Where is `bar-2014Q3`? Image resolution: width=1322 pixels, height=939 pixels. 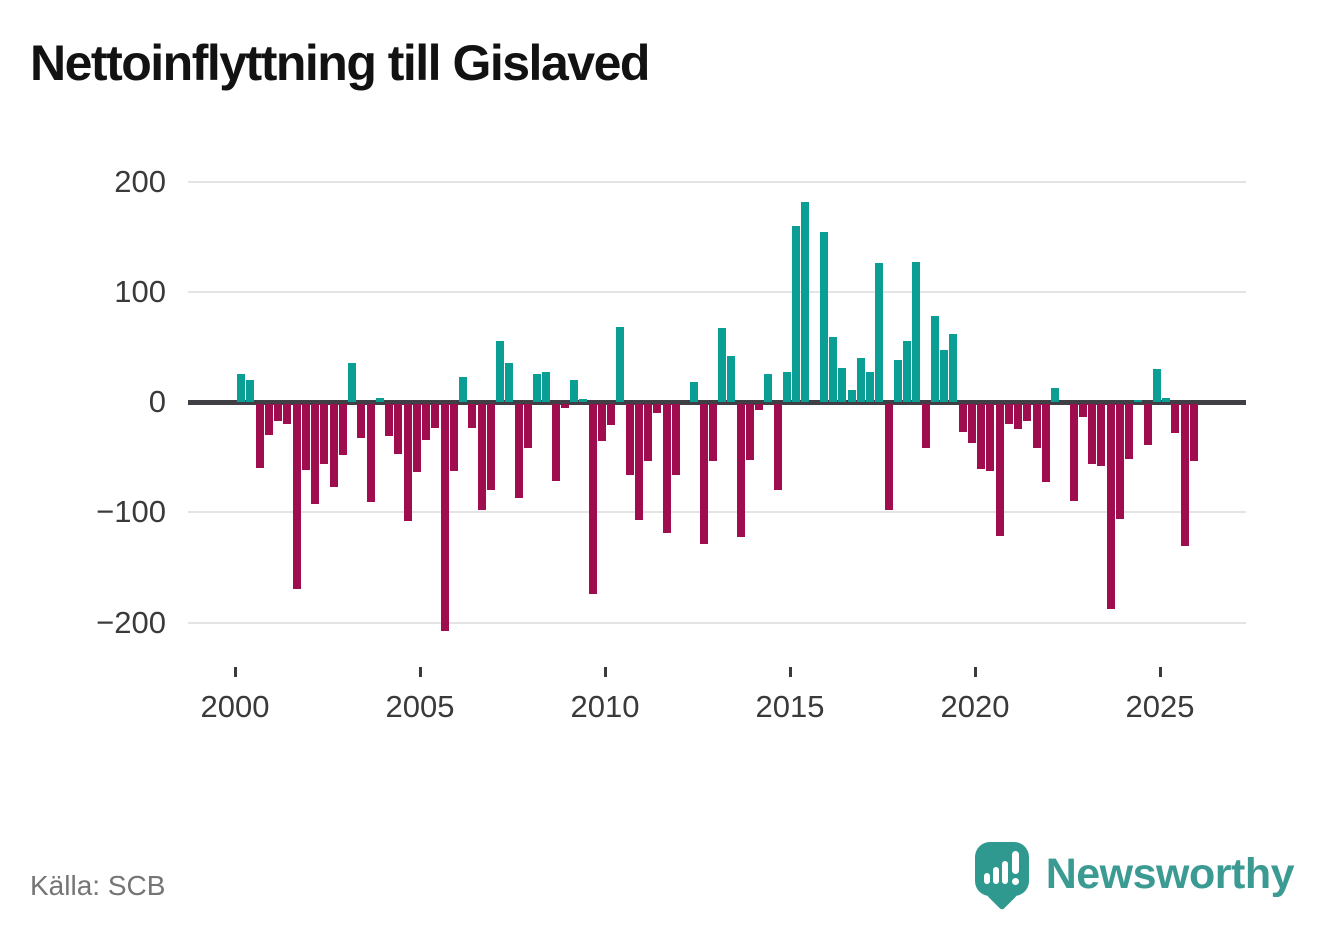 bar-2014Q3 is located at coordinates (777, 447).